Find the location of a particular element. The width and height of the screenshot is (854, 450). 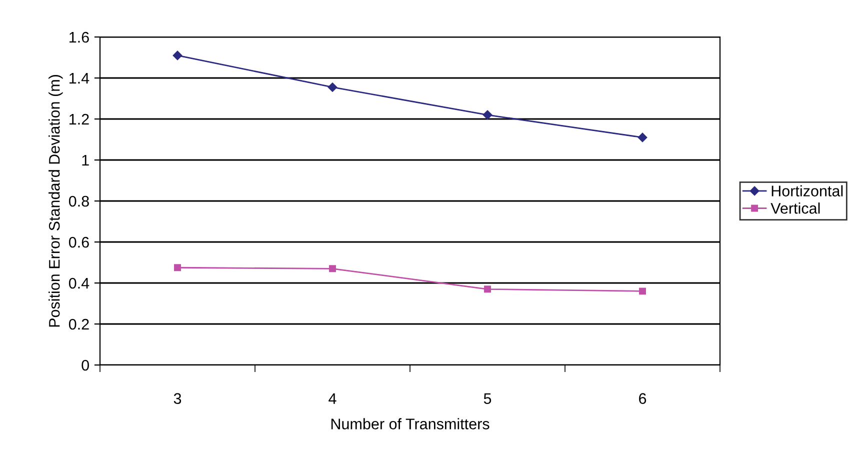

y-tick-label: 1.6 is located at coordinates (79, 37).